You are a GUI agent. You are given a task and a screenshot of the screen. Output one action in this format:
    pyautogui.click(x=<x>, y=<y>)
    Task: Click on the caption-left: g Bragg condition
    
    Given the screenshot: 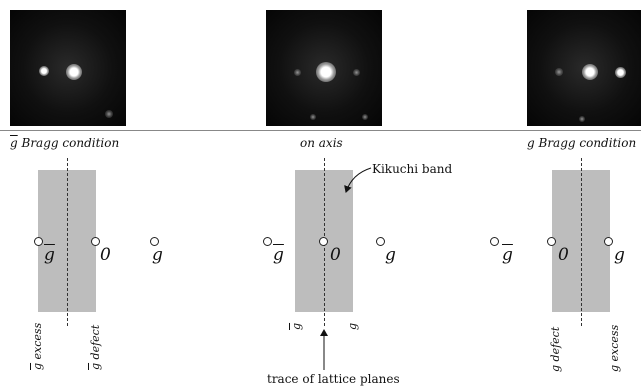 What is the action you would take?
    pyautogui.click(x=64, y=143)
    